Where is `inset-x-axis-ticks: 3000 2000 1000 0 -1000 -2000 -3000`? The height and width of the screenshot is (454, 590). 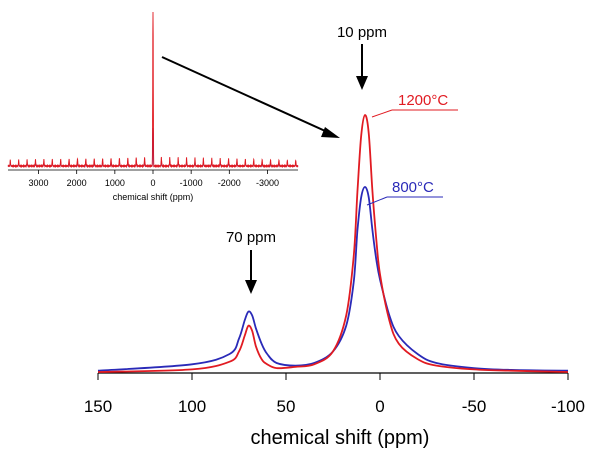 inset-x-axis-ticks: 3000 2000 1000 0 -1000 -2000 -3000 is located at coordinates (154, 179).